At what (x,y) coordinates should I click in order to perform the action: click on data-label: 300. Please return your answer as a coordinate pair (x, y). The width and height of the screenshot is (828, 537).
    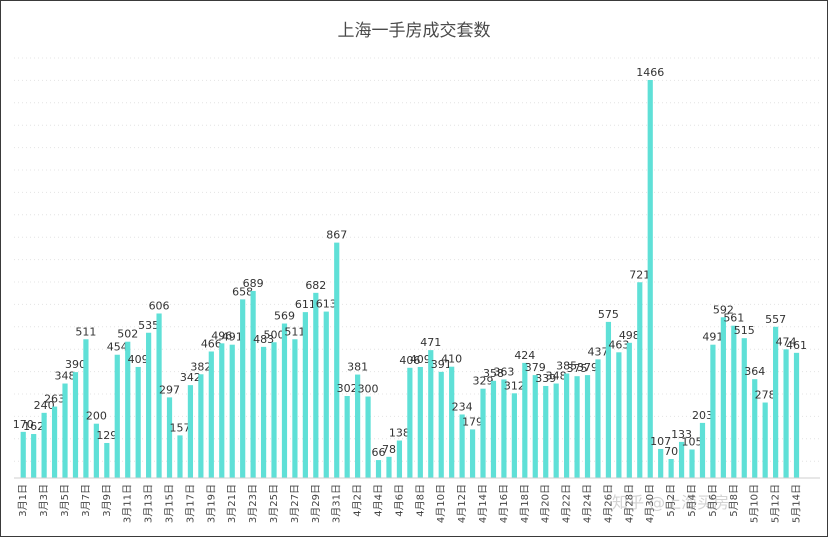
    Looking at the image, I should click on (368, 389).